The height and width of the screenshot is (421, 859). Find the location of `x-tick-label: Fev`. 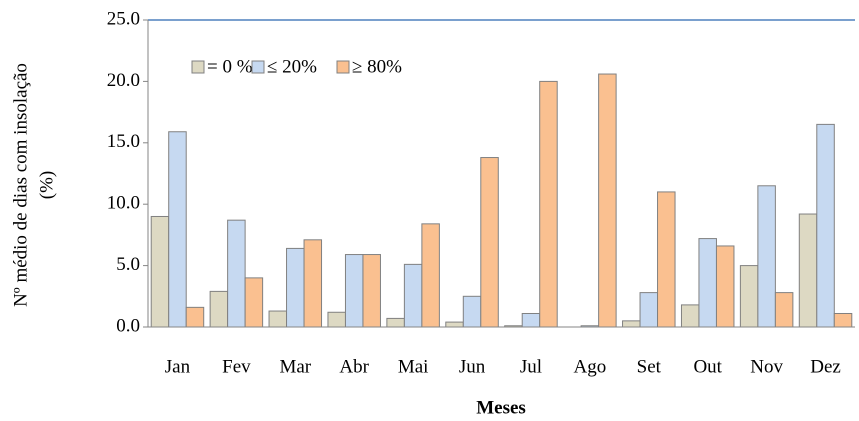

x-tick-label: Fev is located at coordinates (236, 366).